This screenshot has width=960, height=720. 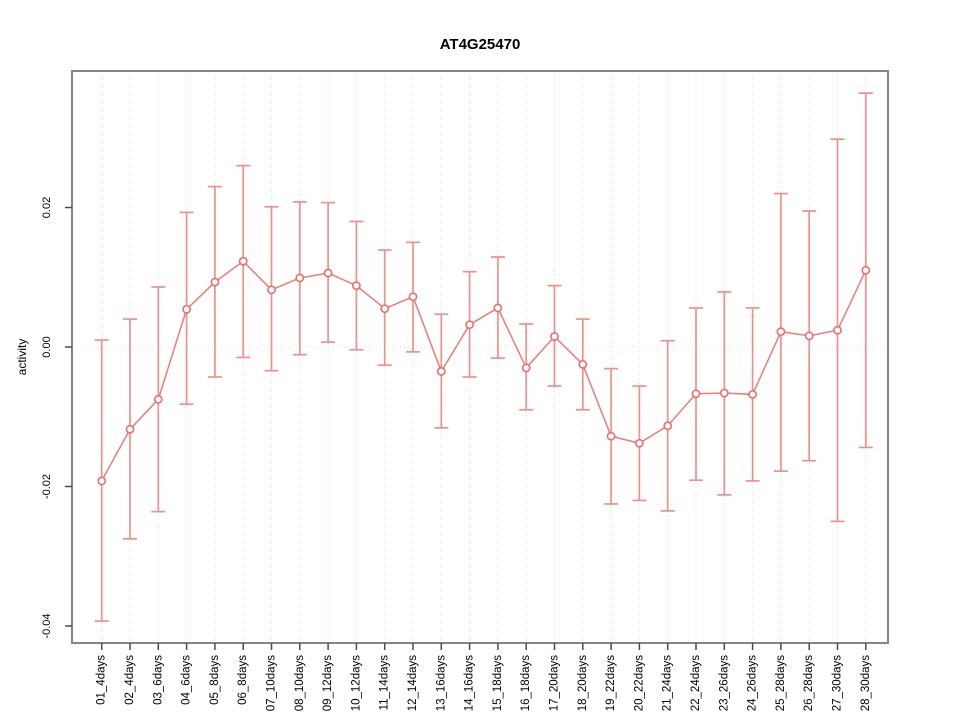 What do you see at coordinates (300, 683) in the screenshot?
I see `x-tick-label: 08_10days` at bounding box center [300, 683].